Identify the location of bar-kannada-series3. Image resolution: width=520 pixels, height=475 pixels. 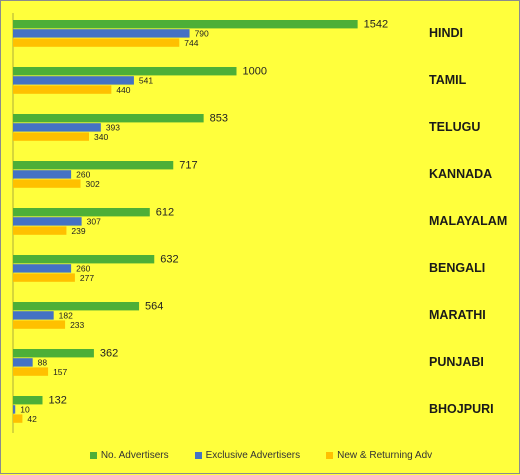
(47, 183).